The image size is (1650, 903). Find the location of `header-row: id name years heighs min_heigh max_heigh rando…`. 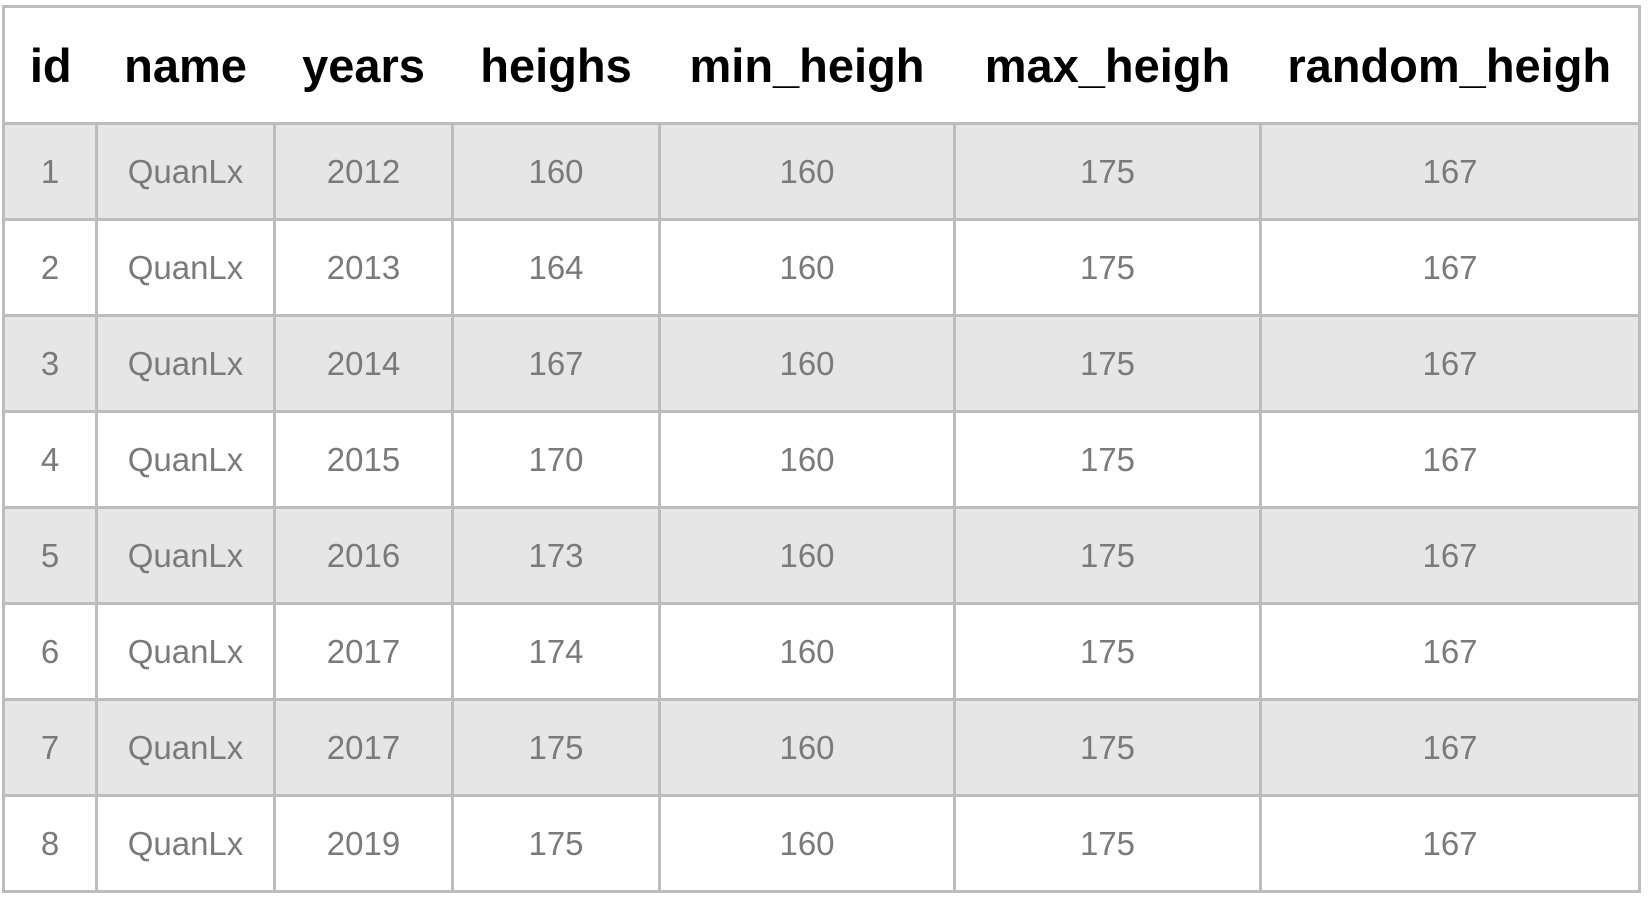

header-row: id name years heighs min_heigh max_heigh rando… is located at coordinates (821, 65).